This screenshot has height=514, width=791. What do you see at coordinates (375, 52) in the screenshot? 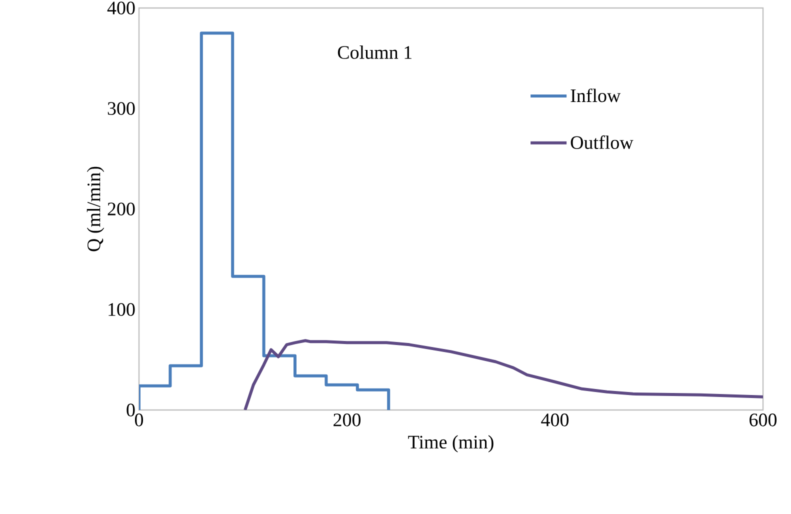
I see `annotation: Column 1` at bounding box center [375, 52].